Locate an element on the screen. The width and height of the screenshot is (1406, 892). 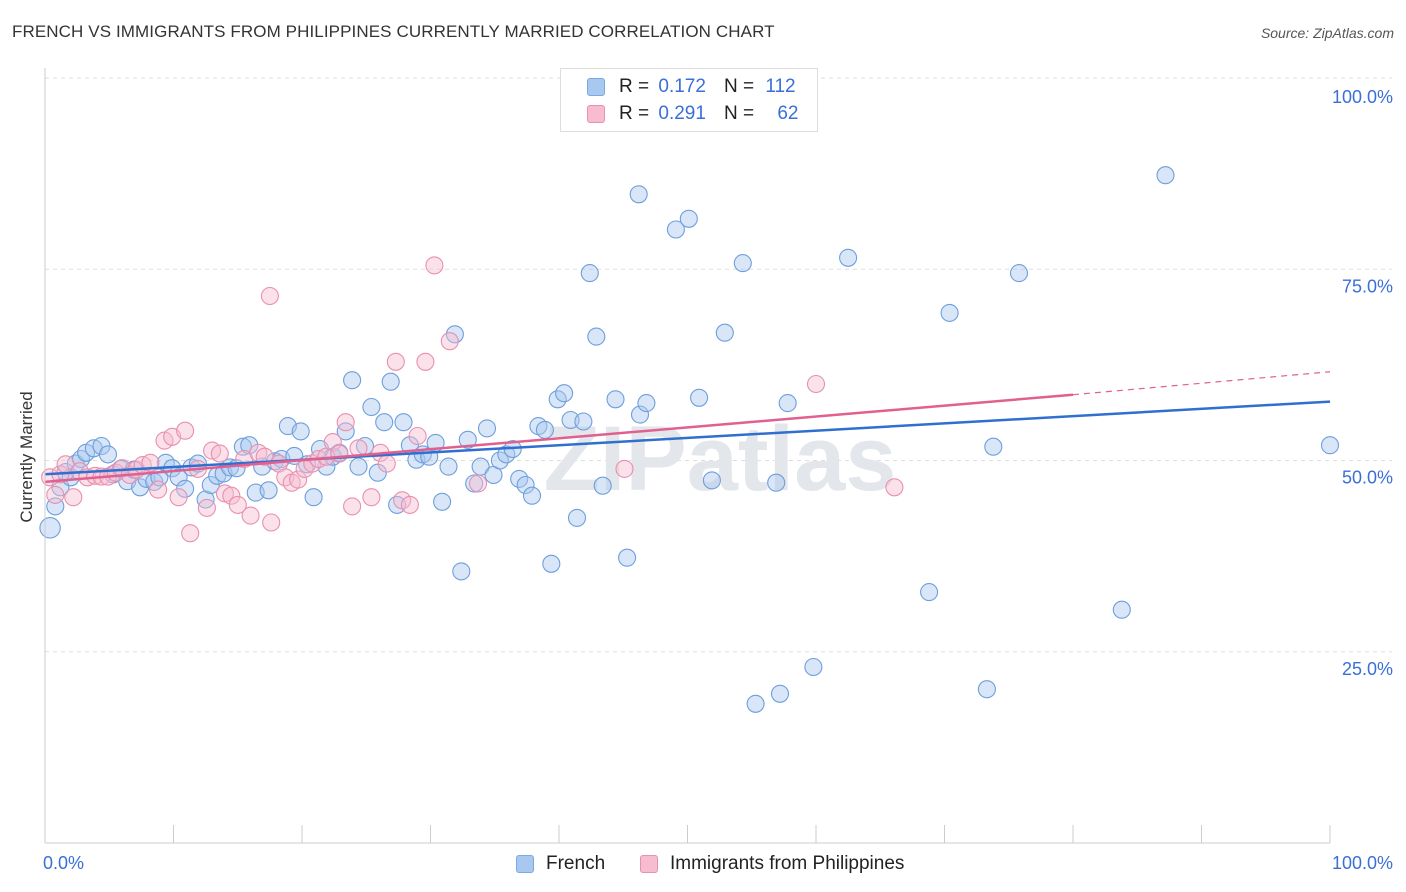
legend-n-value-philippines: 62 is located at coordinates (788, 113).